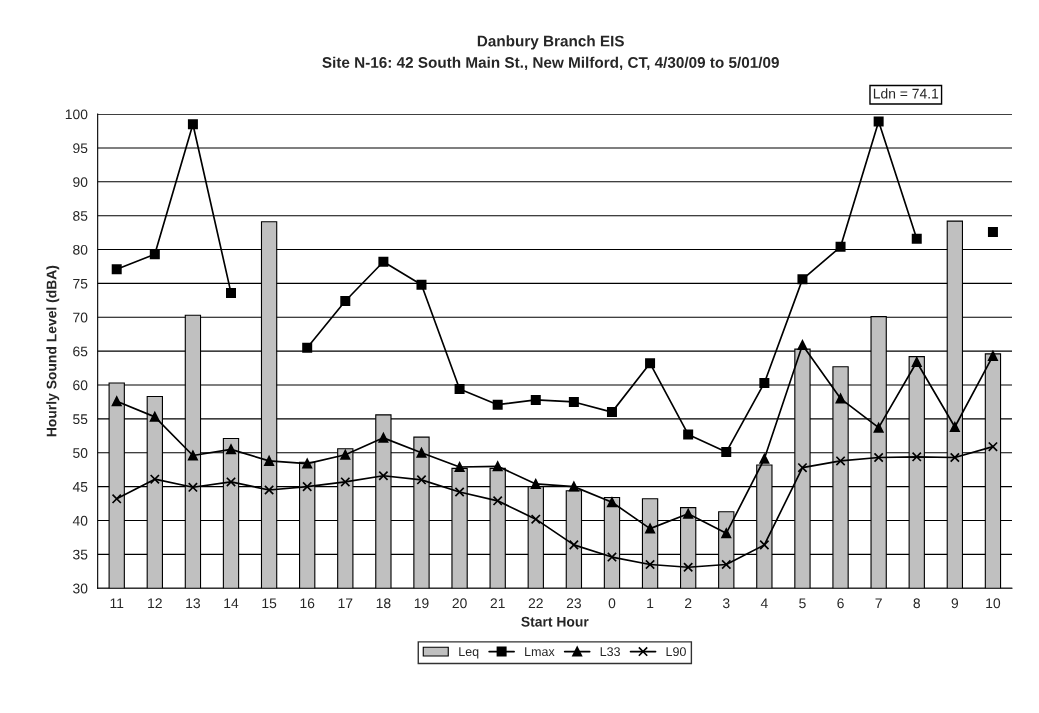  Describe the element at coordinates (383, 603) in the screenshot. I see `x-tick-label: 18` at that location.